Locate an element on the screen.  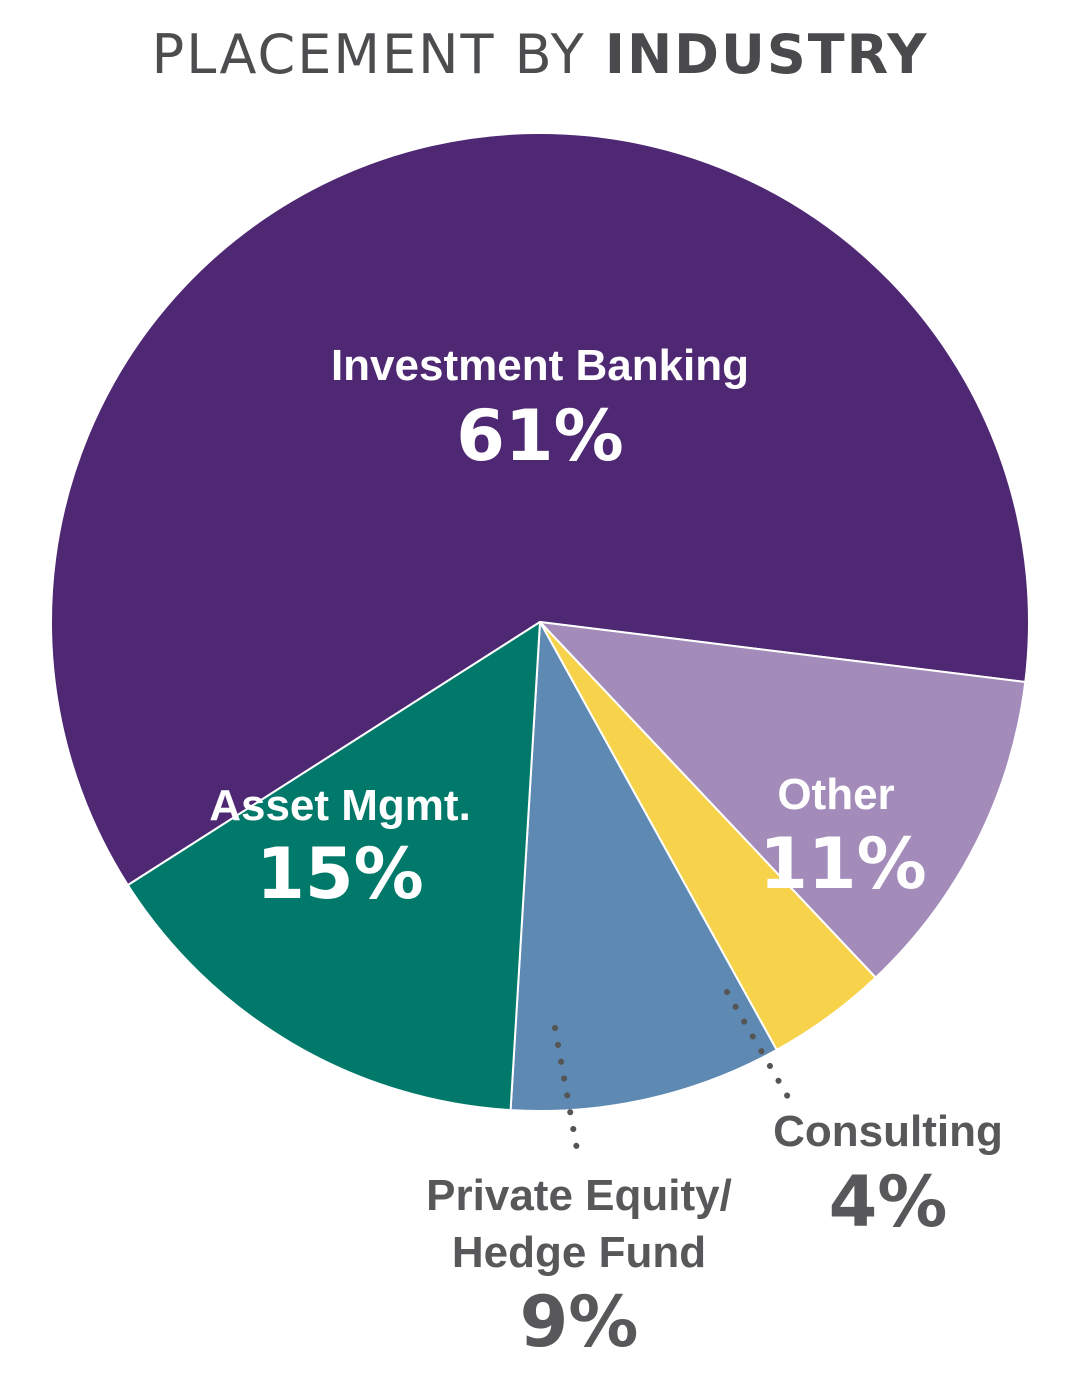
slice-value-consulting: 4% is located at coordinates (888, 1202).